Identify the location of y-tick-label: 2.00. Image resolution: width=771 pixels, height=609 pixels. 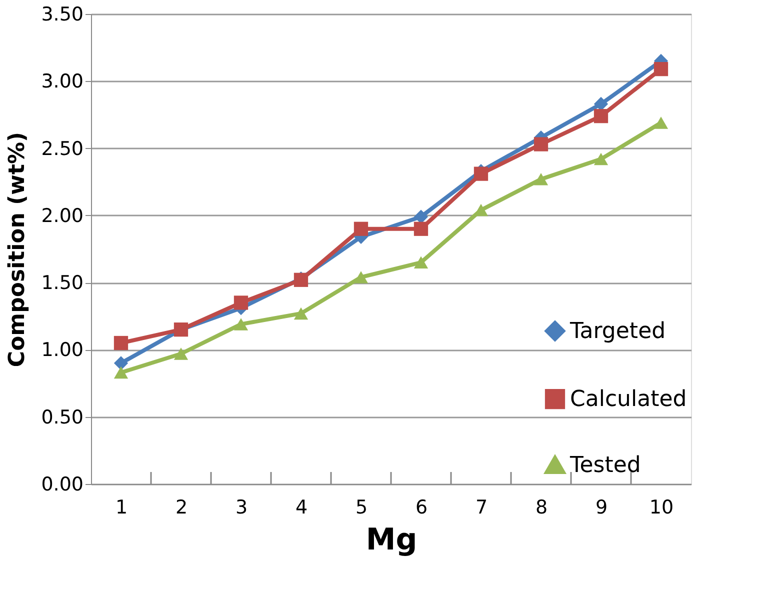
(62, 215).